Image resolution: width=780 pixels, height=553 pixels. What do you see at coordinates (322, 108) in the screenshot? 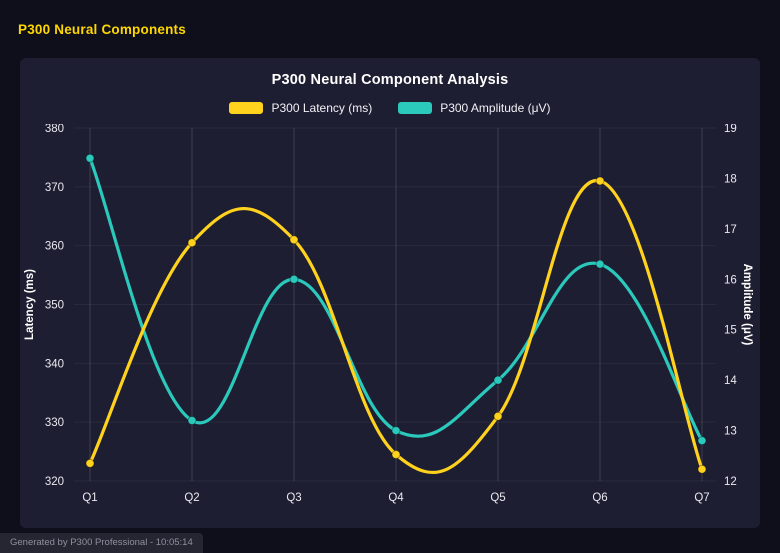
I see `legend-label-latency: P300 Latency (ms)` at bounding box center [322, 108].